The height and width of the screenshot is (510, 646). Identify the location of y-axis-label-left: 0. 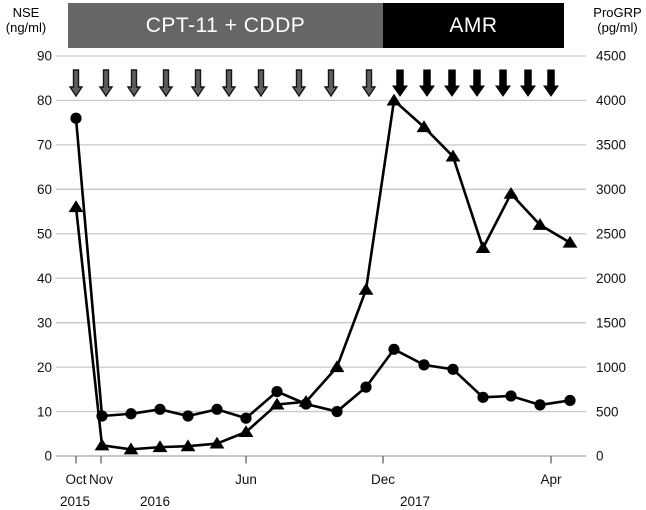
(48, 456).